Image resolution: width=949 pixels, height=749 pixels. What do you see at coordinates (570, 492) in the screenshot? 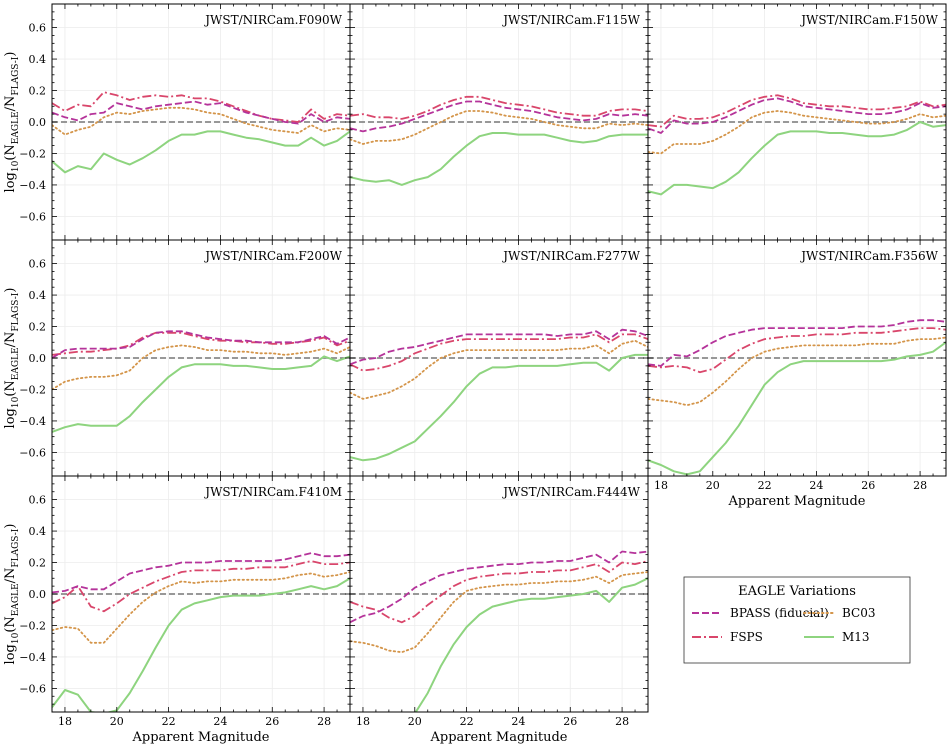
I see `panel-title: JWST/NIRCam.F444W` at bounding box center [570, 492].